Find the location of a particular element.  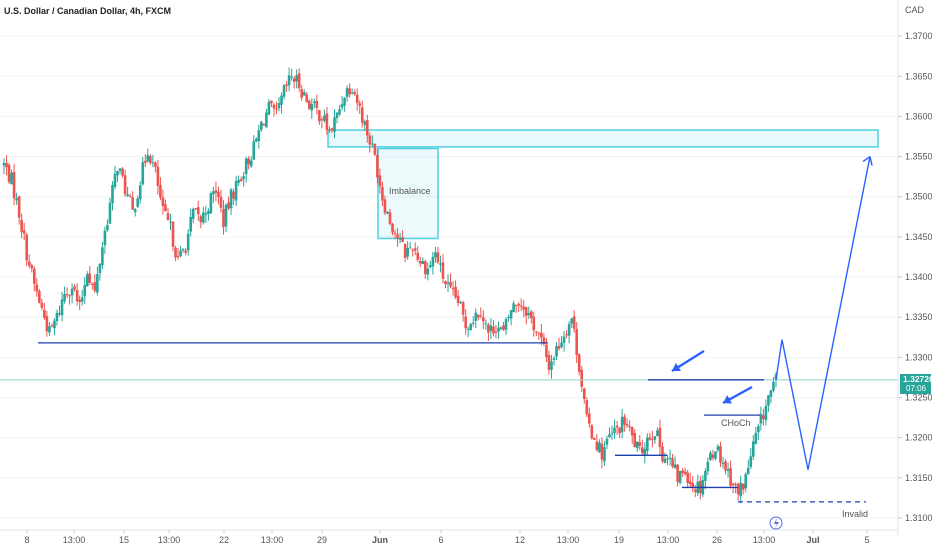

arrow-head is located at coordinates (727, 399).